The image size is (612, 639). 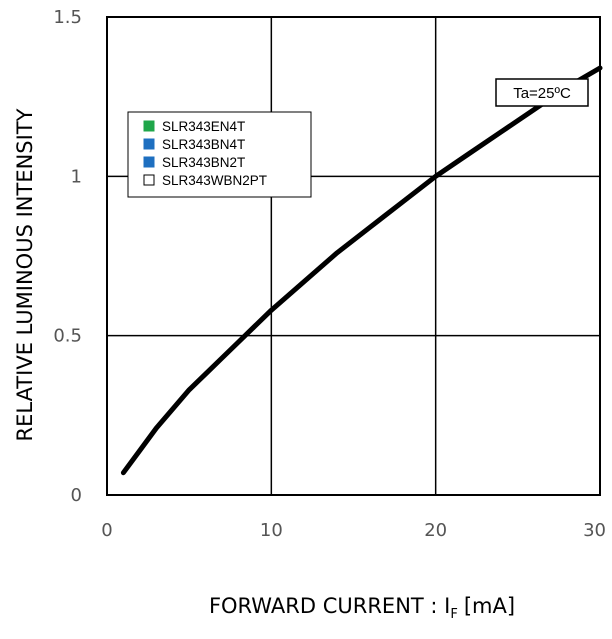 I want to click on legend-label: SLR343WBN2PT, so click(x=214, y=180).